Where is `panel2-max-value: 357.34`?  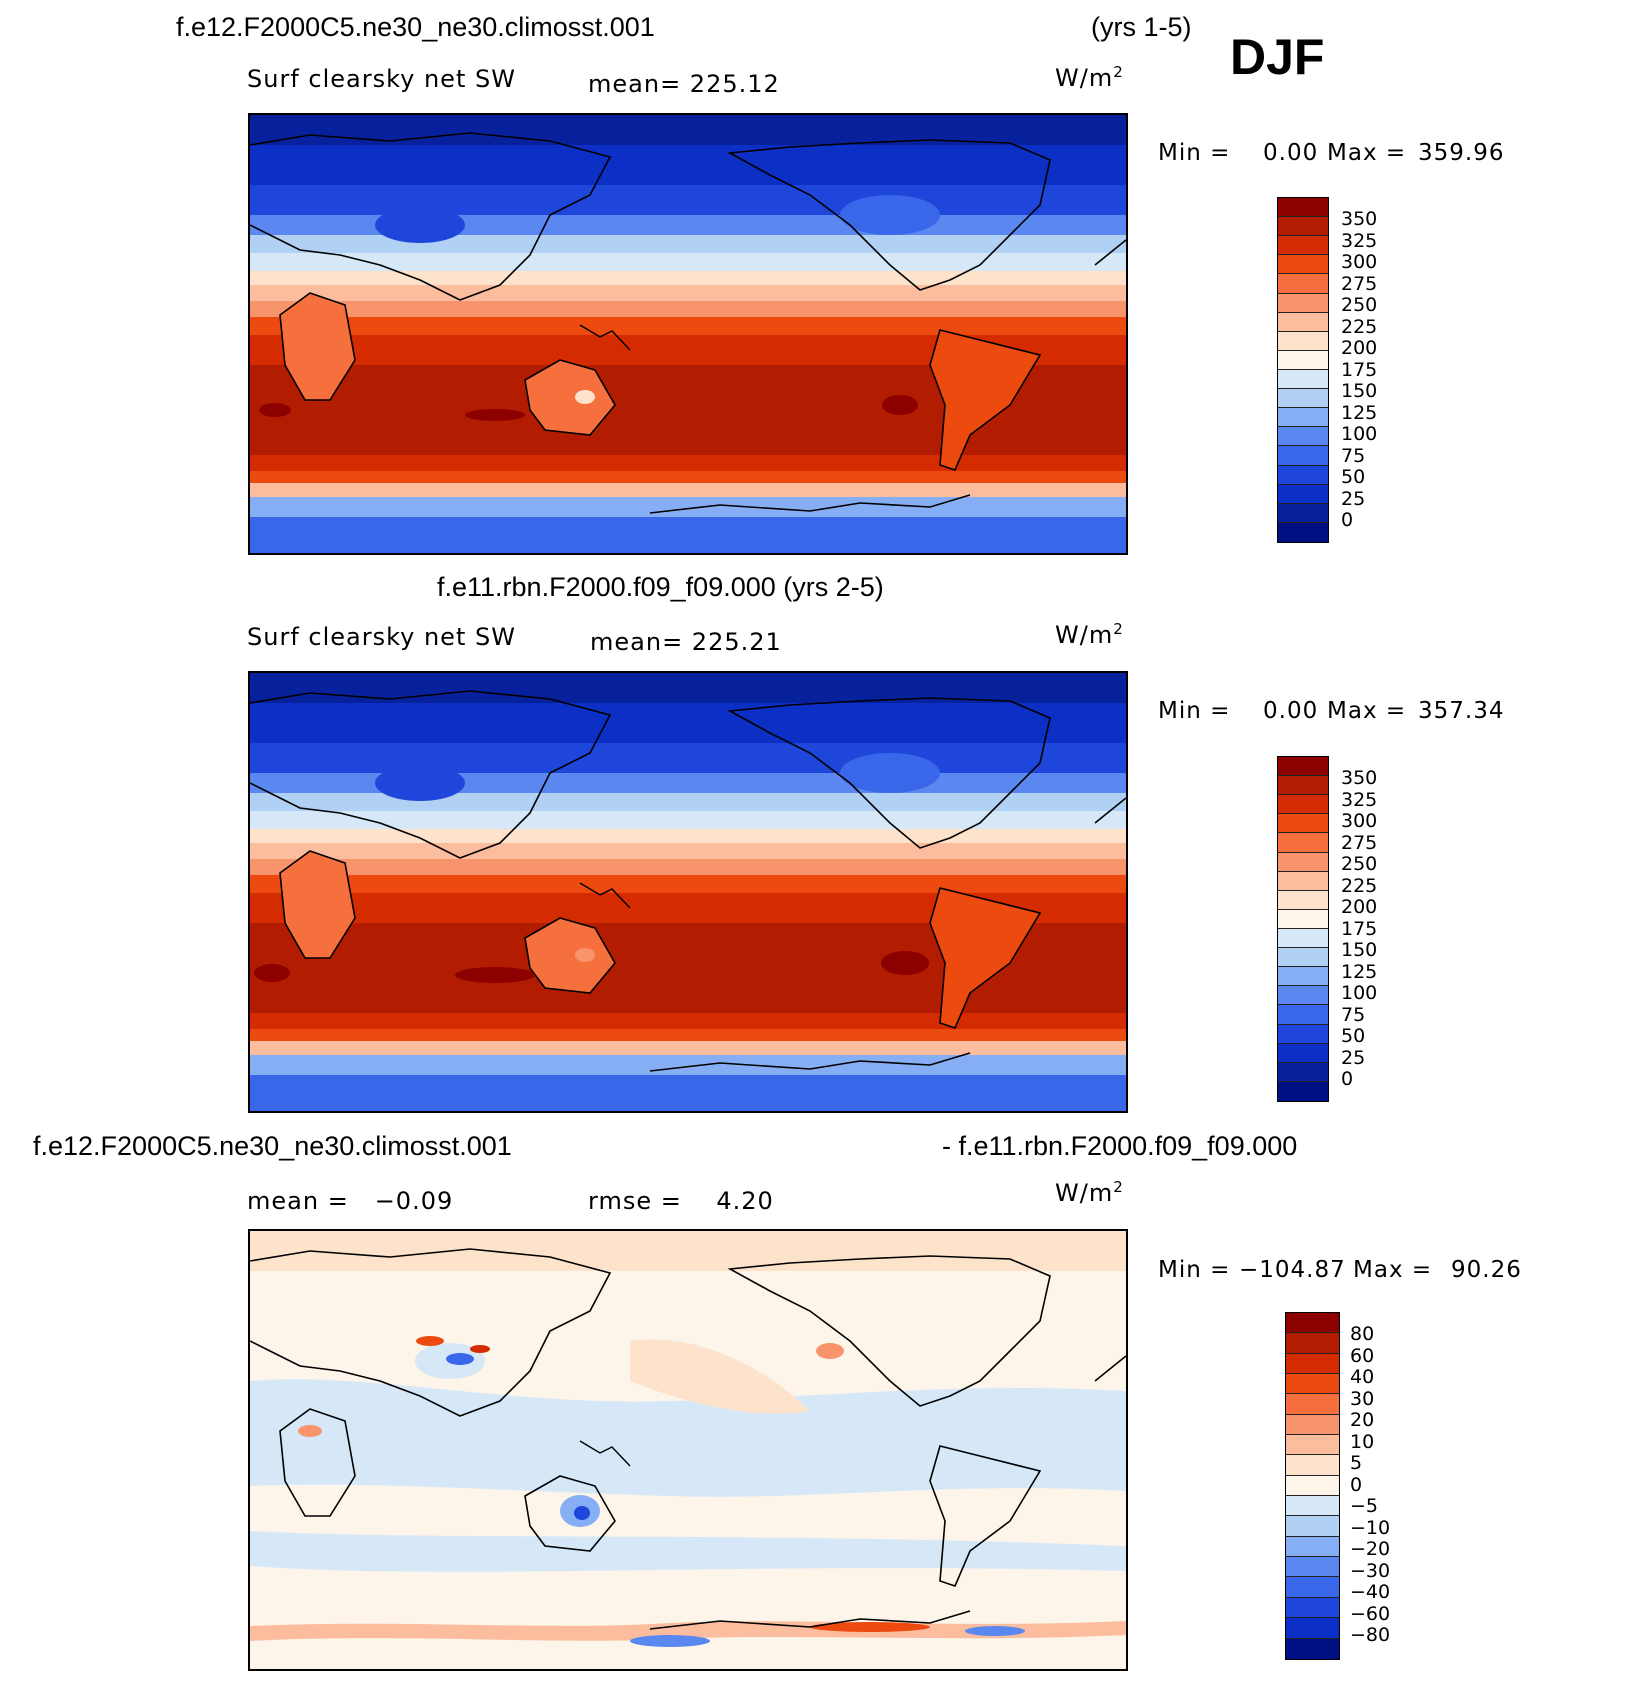
panel2-max-value: 357.34 is located at coordinates (1461, 711).